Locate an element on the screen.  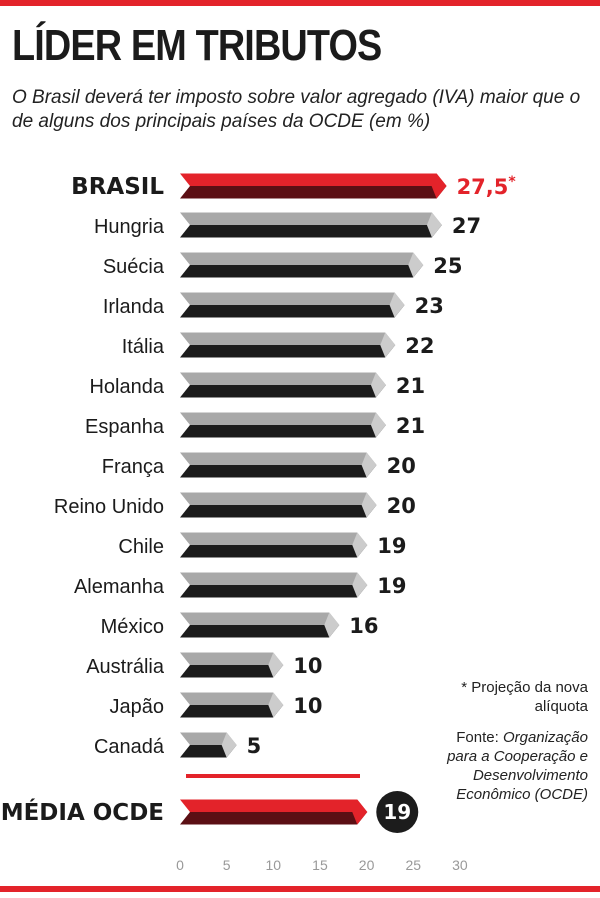
x-tick-25: 25 is located at coordinates (413, 865).